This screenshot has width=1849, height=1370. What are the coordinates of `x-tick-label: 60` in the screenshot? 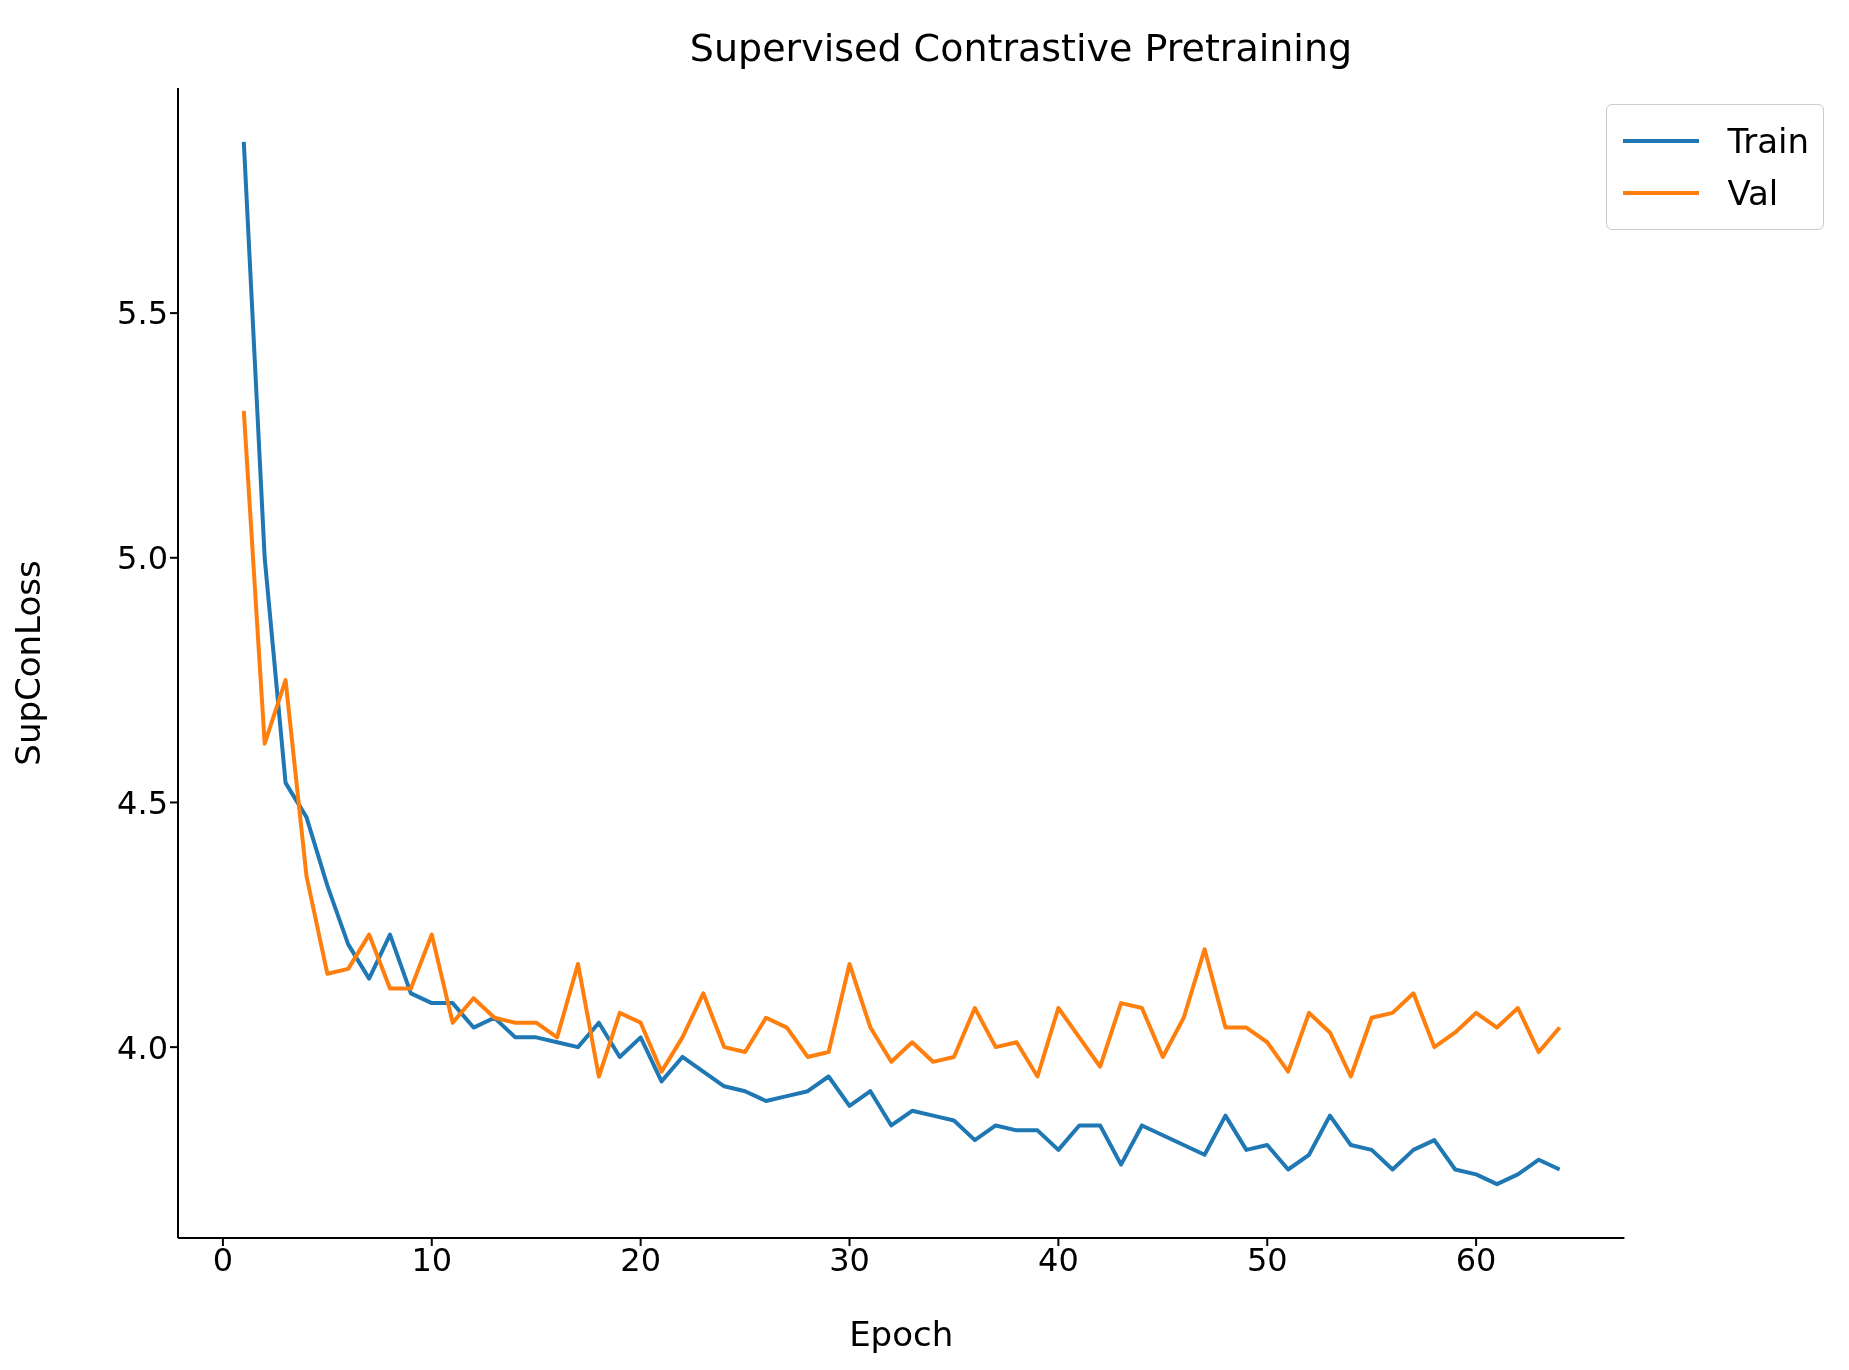 It's located at (1476, 1259).